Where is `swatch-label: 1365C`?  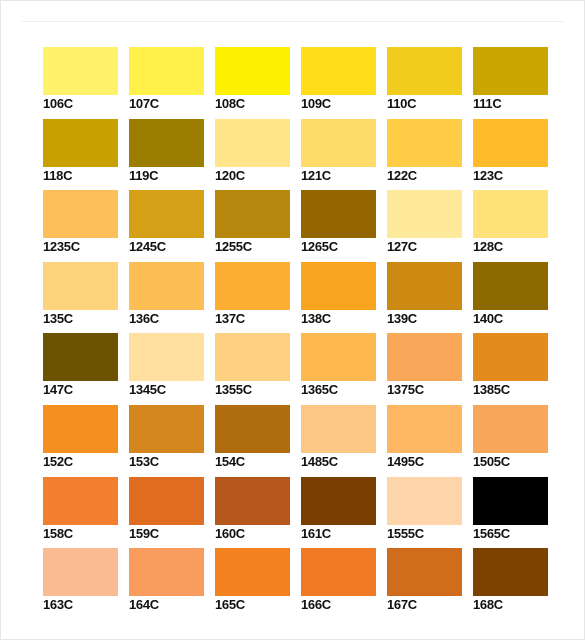 swatch-label: 1365C is located at coordinates (319, 390).